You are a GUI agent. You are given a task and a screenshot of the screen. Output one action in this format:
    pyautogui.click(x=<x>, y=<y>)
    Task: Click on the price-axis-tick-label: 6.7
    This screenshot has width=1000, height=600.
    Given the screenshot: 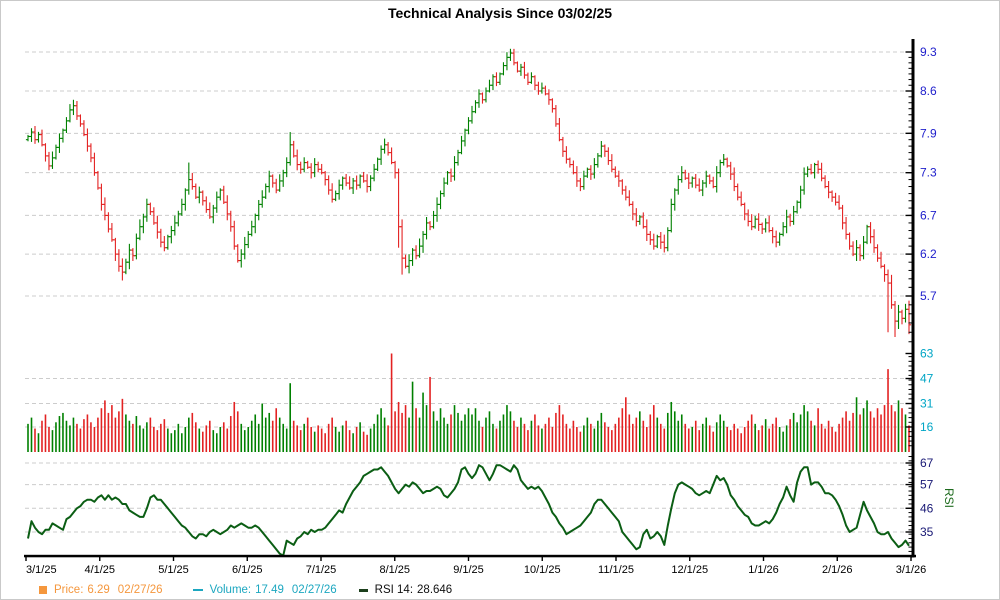 What is the action you would take?
    pyautogui.click(x=928, y=215)
    